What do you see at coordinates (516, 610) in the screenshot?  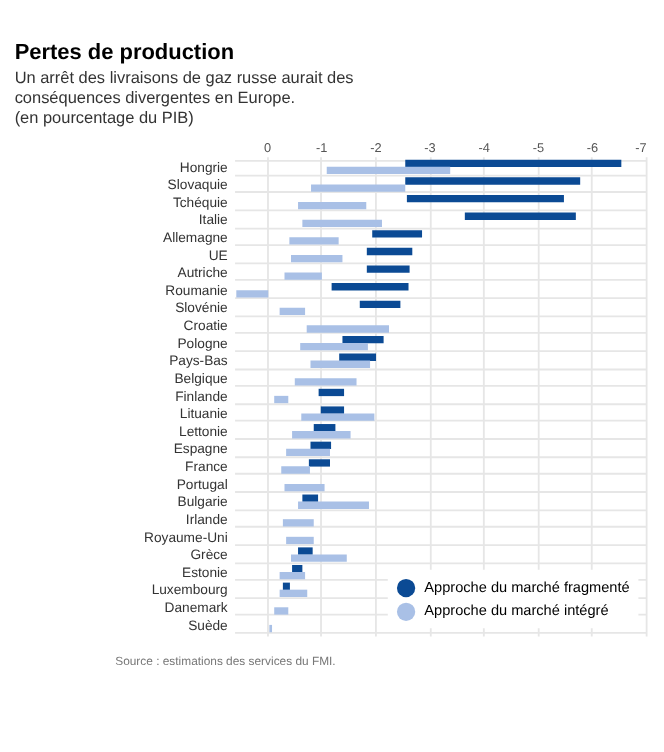 I see `legend-label: Approche du marché intégré` at bounding box center [516, 610].